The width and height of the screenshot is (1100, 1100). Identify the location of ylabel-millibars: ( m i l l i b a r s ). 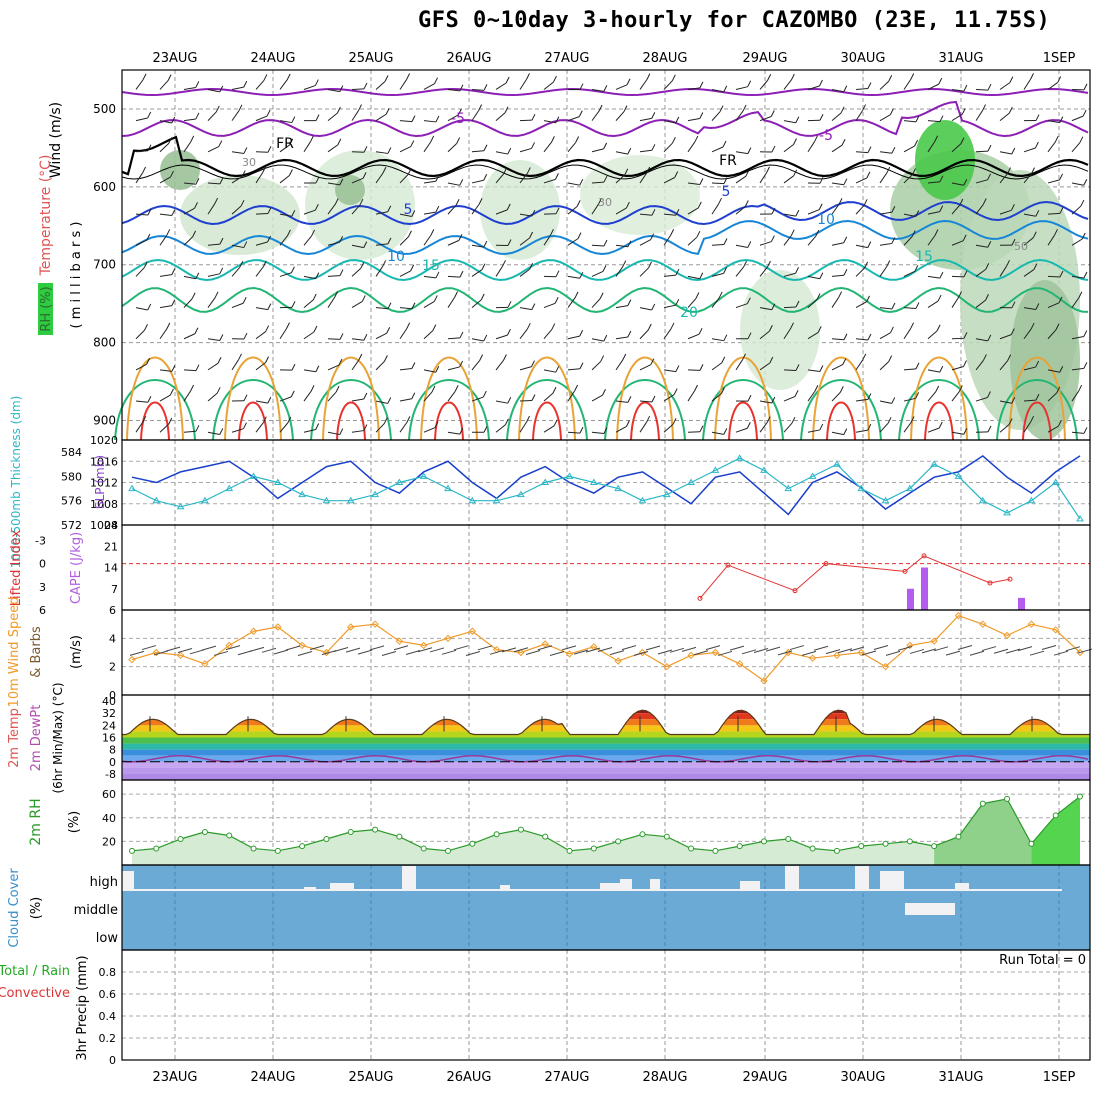
(76, 275).